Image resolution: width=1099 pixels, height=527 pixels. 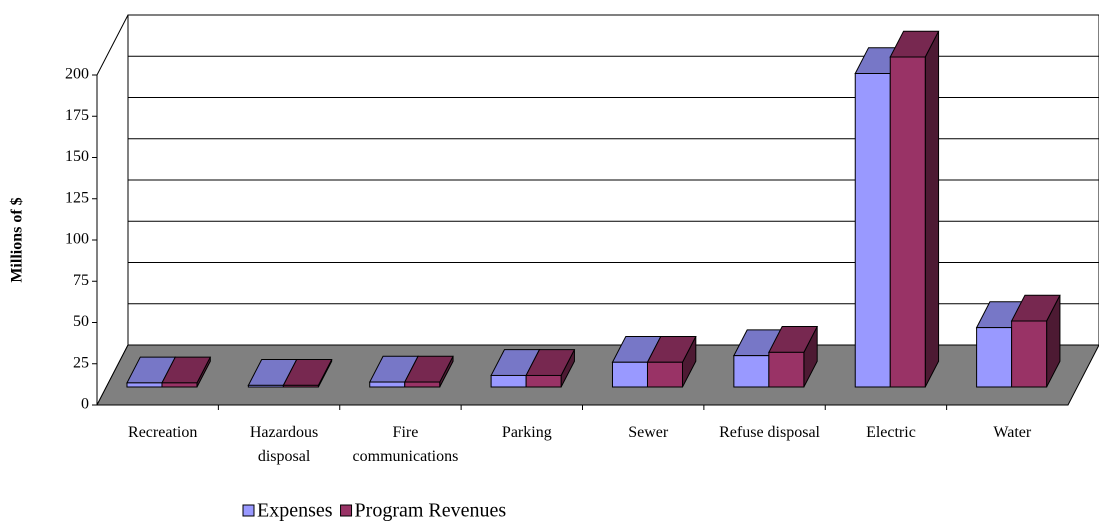 I want to click on side-wall, so click(x=112, y=210).